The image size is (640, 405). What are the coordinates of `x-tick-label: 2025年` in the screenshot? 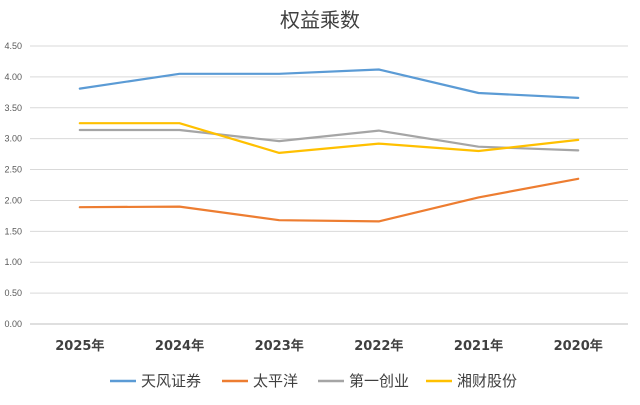 It's located at (79, 346).